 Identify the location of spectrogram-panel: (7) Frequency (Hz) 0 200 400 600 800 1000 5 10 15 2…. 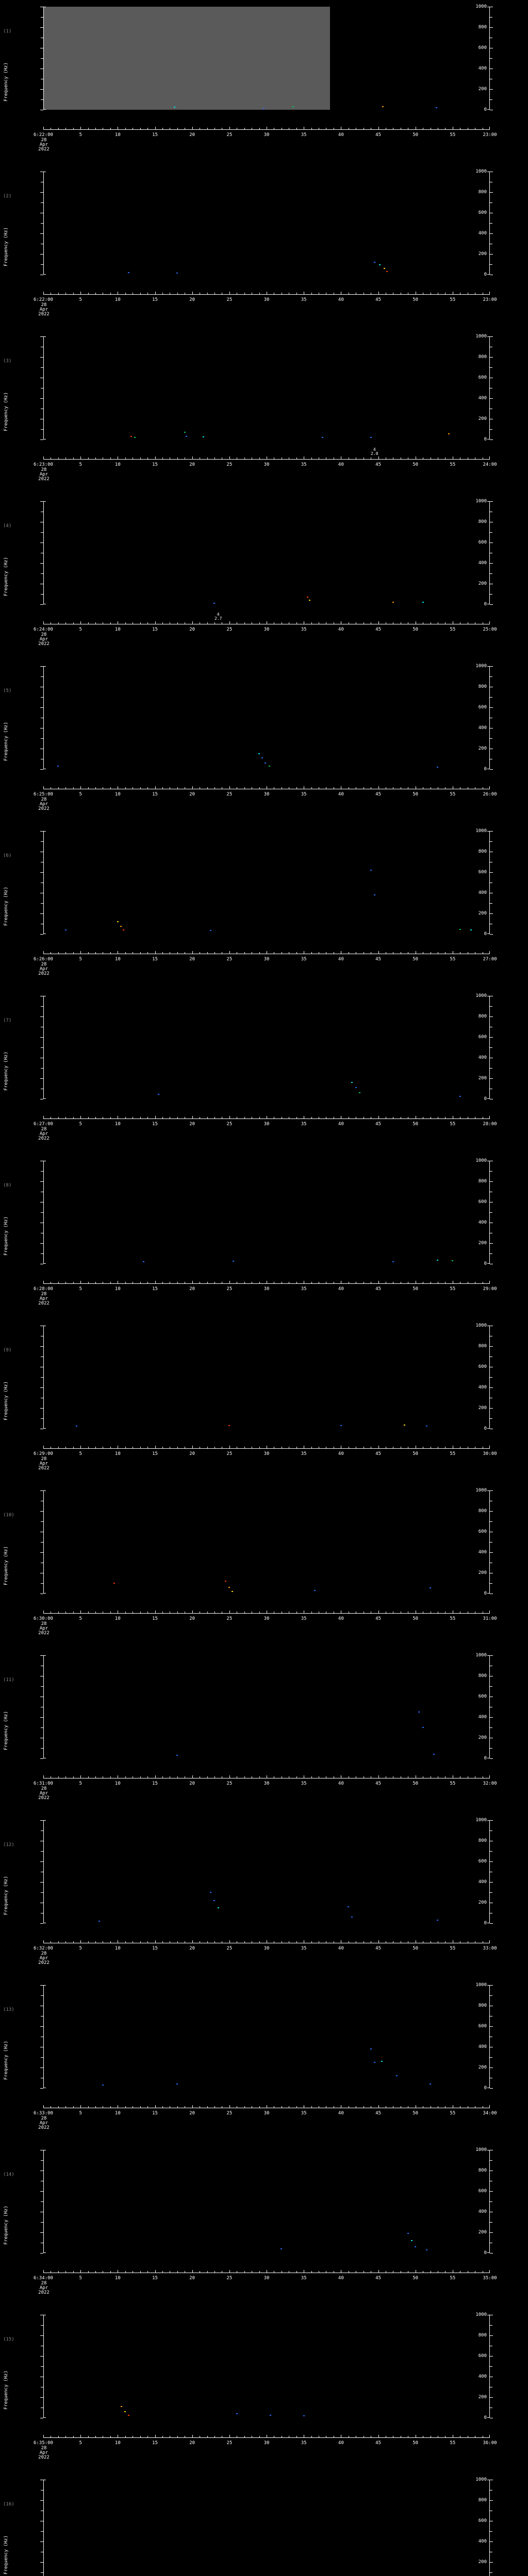
(264, 1068).